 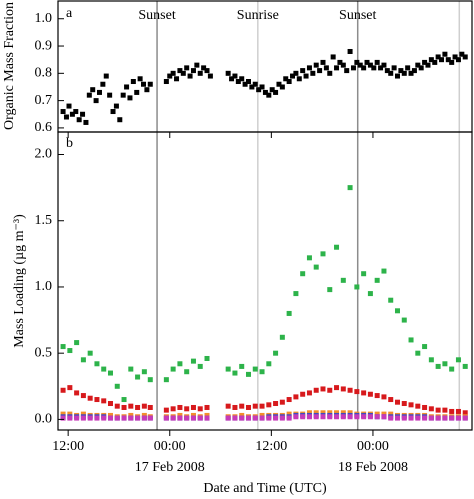 I want to click on y-axis-label: Mass Loading (µg m⁻³), so click(x=19, y=281).